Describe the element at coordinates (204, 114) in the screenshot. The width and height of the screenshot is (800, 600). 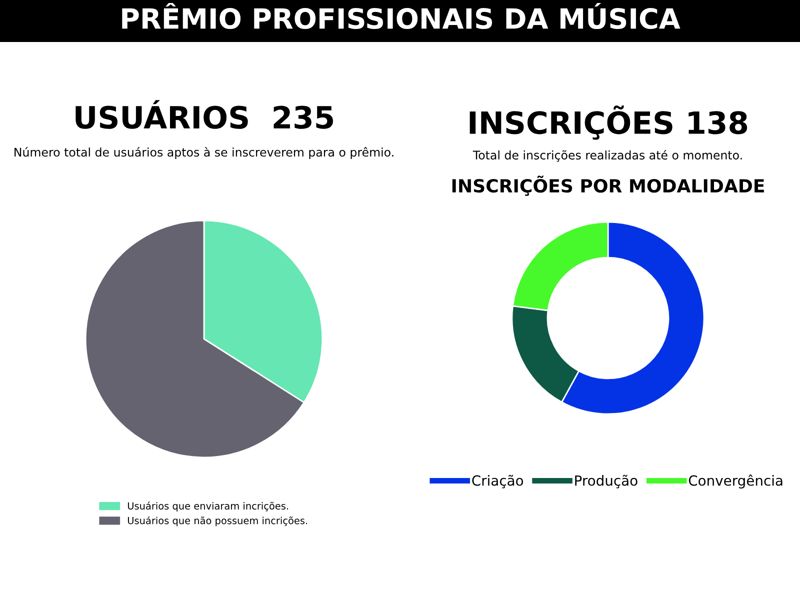
I see `chart-title: USUÁRIOS 235` at that location.